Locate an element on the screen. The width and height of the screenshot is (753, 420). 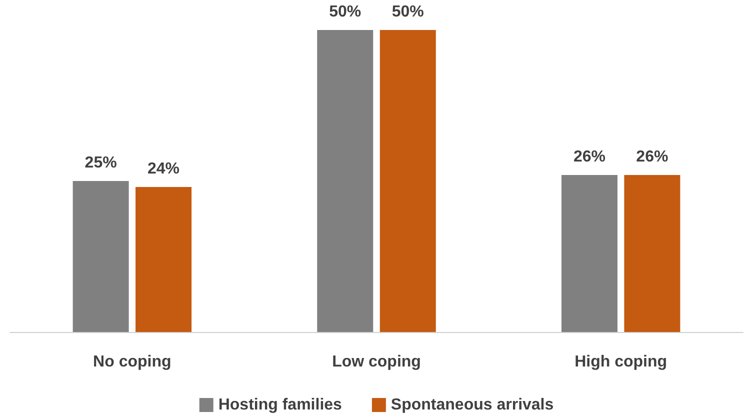
data-label: 25% is located at coordinates (100, 163).